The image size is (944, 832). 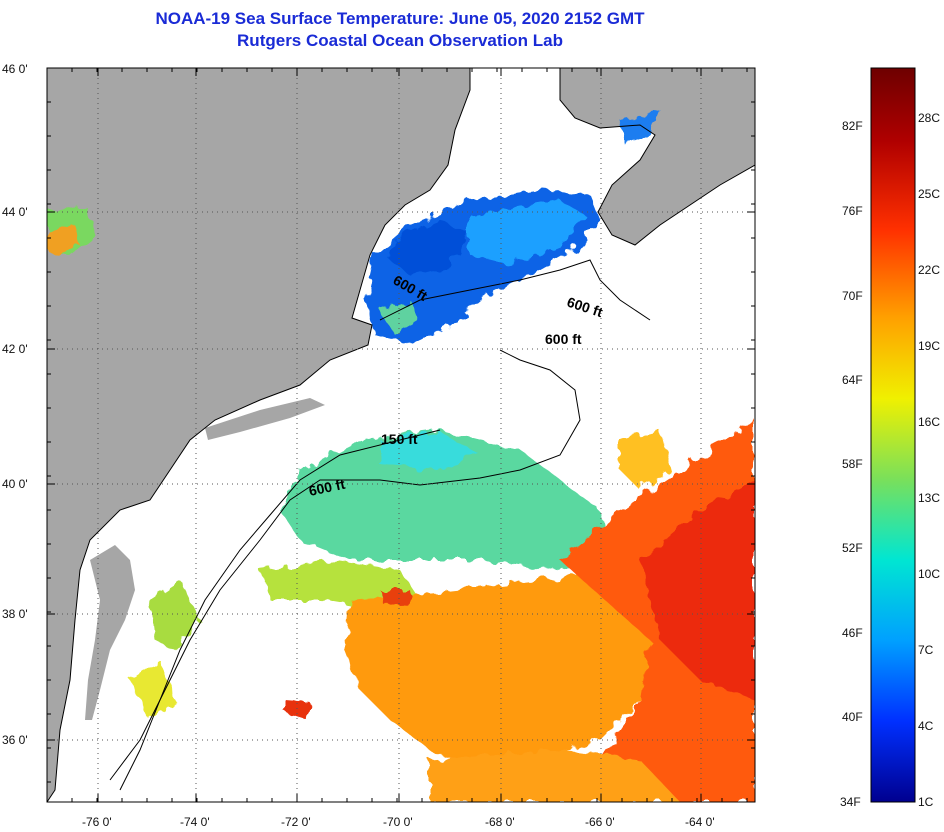 What do you see at coordinates (400, 317) in the screenshot?
I see `sst-cape-cod-bay` at bounding box center [400, 317].